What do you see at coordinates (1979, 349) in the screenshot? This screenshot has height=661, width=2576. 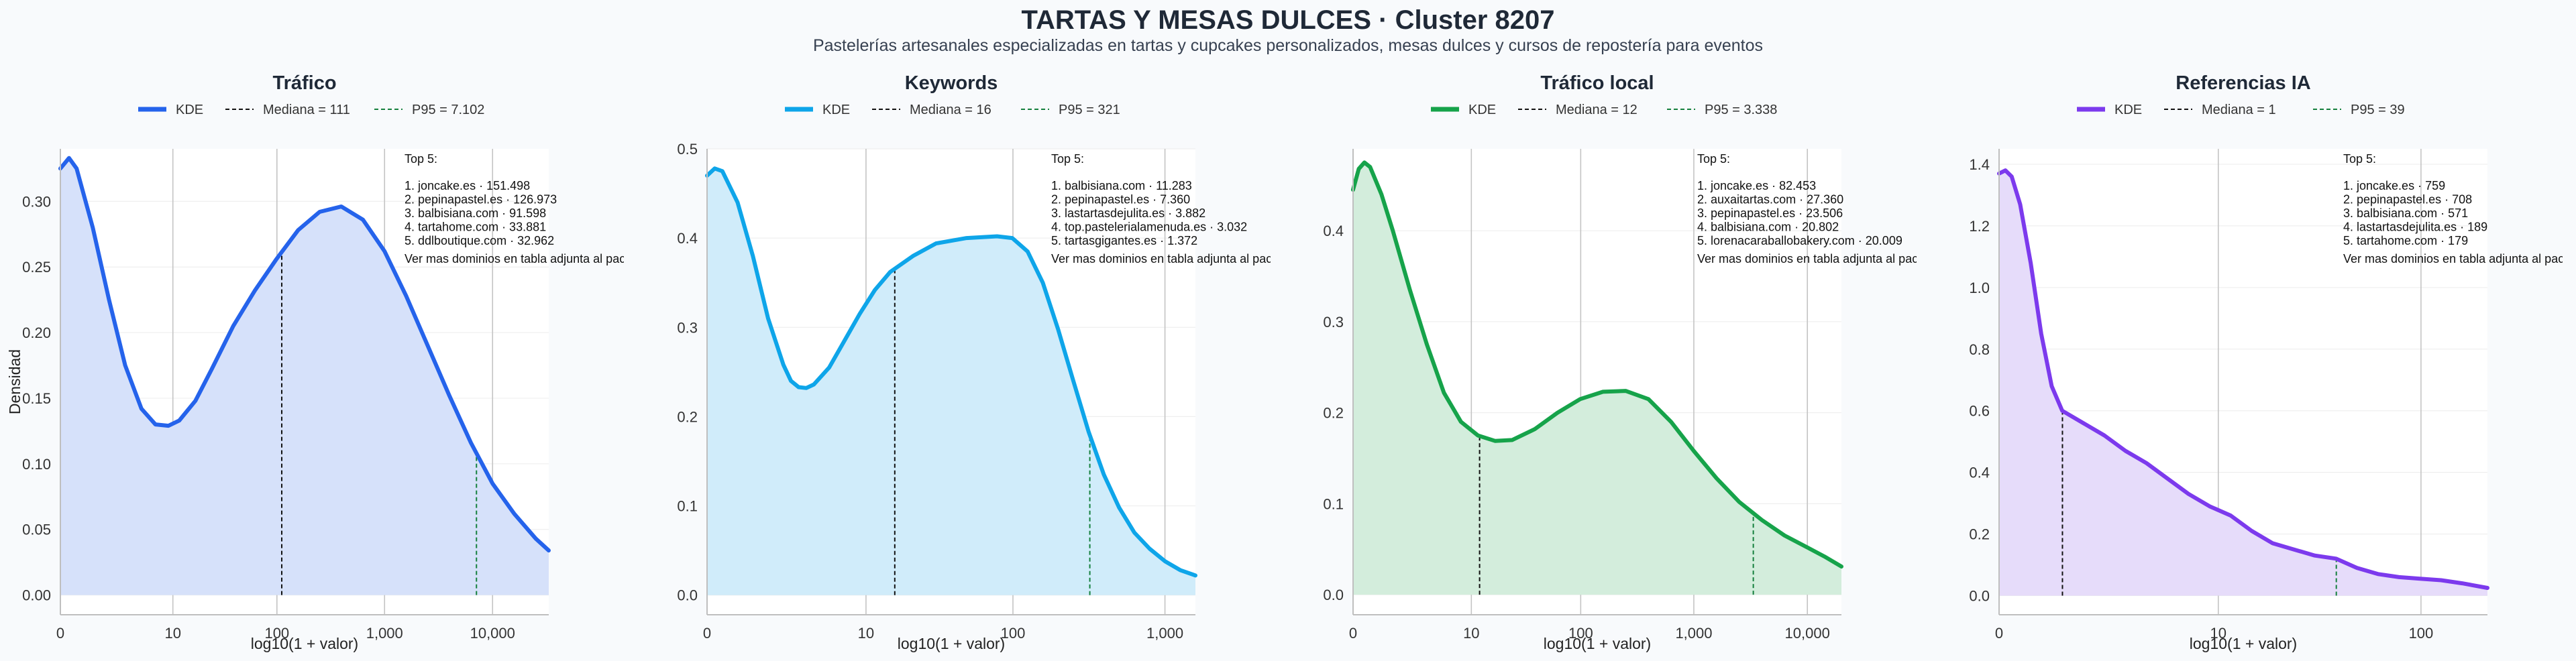 I see `y-tick-label: 0.8` at bounding box center [1979, 349].